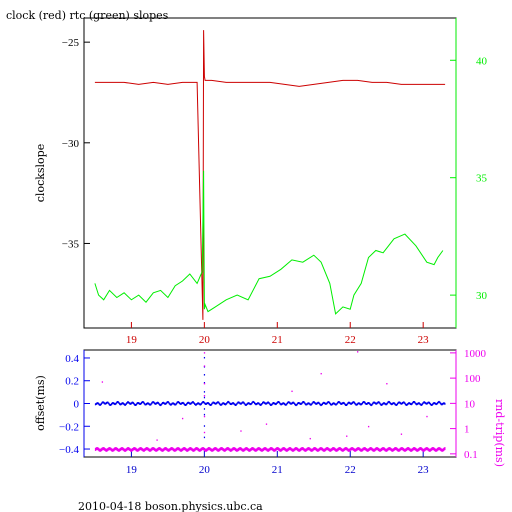  I want to click on bottom-y-tick-label: 0, so click(77, 405).